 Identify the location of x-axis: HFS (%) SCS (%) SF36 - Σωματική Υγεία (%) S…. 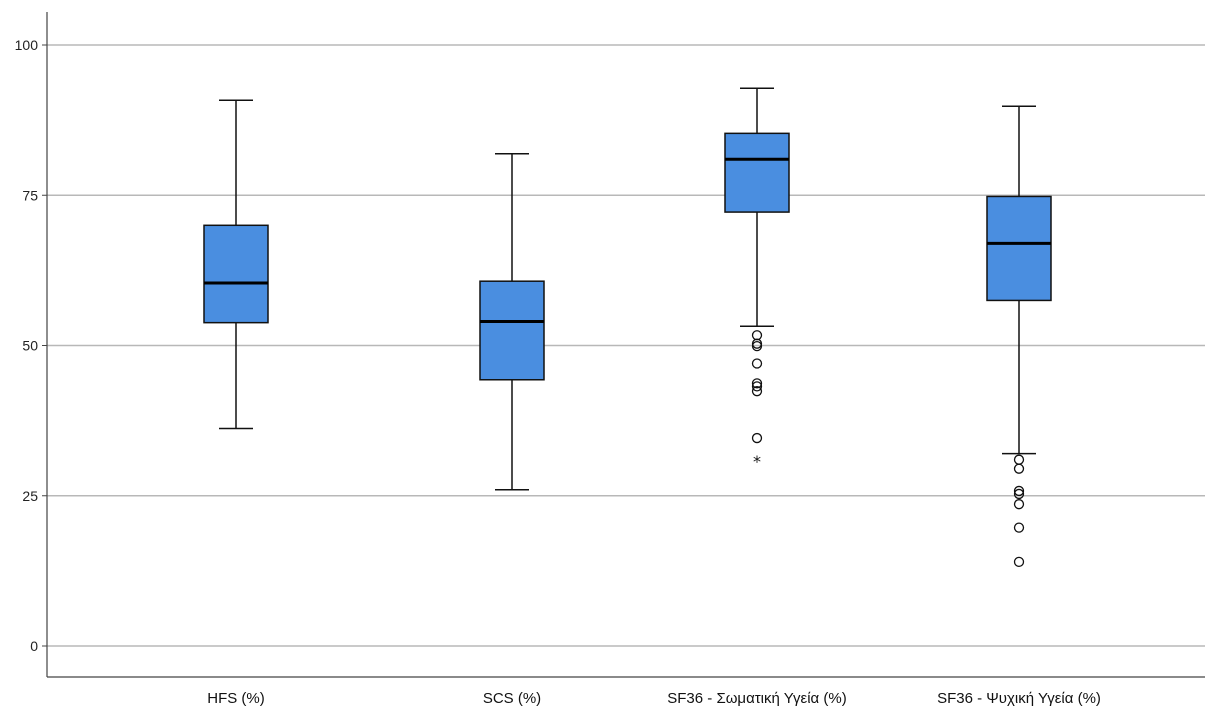
(626, 691).